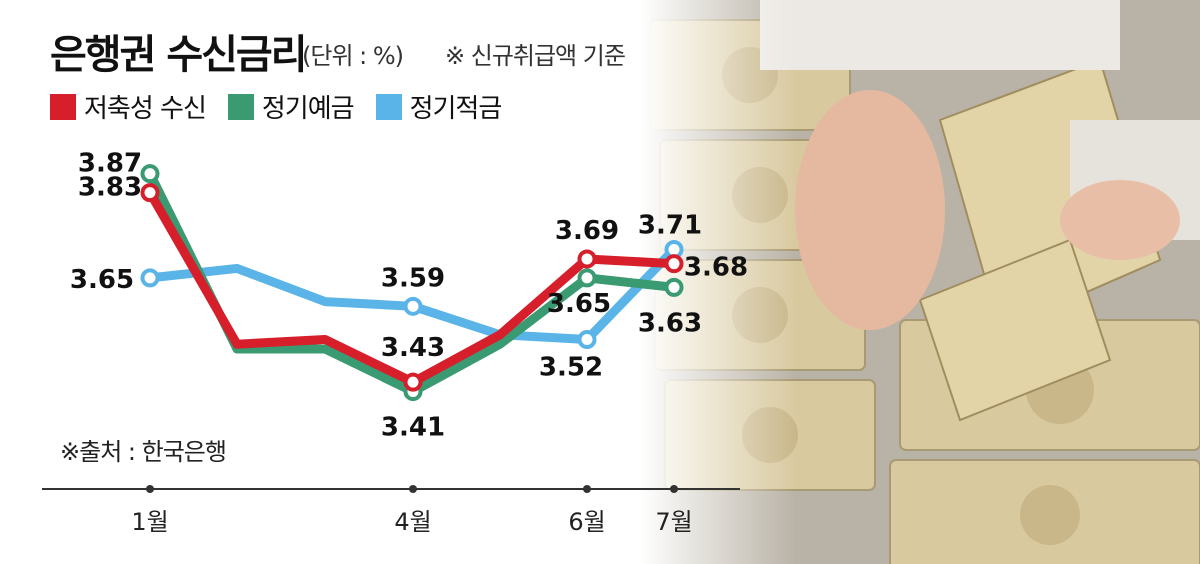 This screenshot has height=564, width=1200. Describe the element at coordinates (413, 428) in the screenshot. I see `data-label-deposit-3: 3.41` at that location.